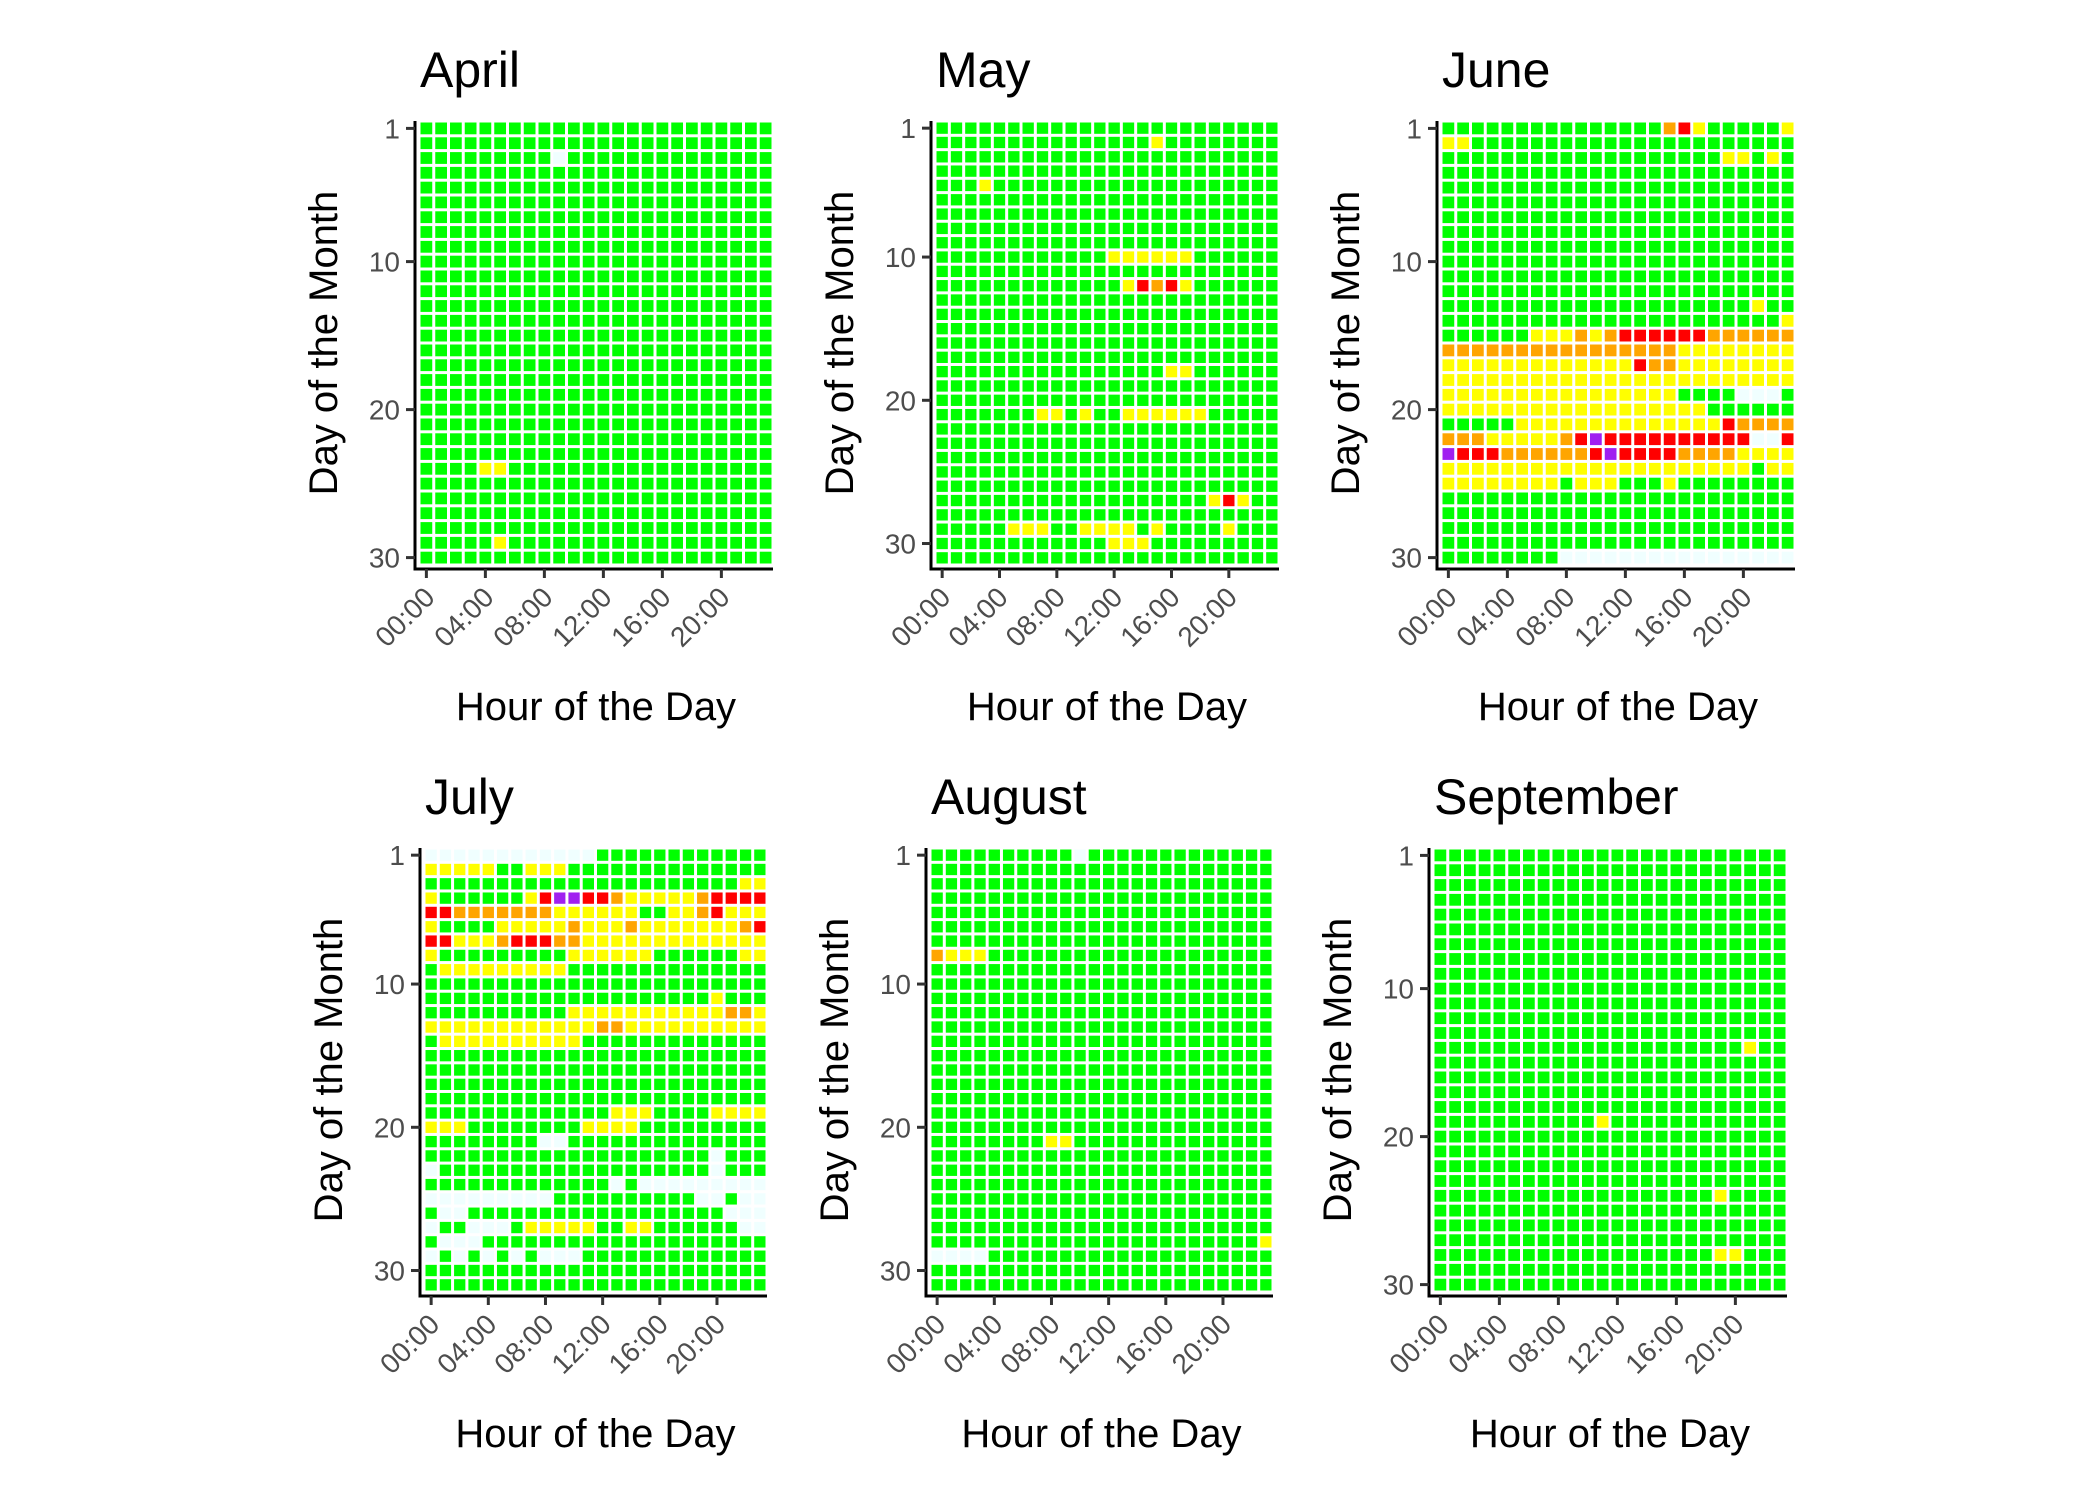 The height and width of the screenshot is (1500, 2100). What do you see at coordinates (1544, 616) in the screenshot?
I see `x-tick-label: 08:00` at bounding box center [1544, 616].